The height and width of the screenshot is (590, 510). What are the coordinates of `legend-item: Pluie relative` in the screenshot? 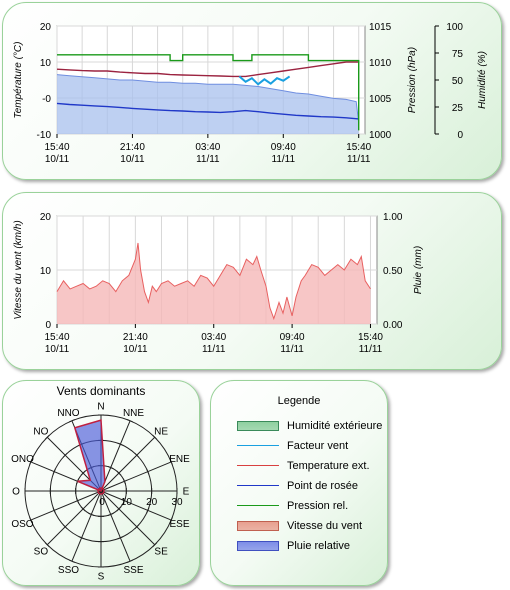 It's located at (293, 546).